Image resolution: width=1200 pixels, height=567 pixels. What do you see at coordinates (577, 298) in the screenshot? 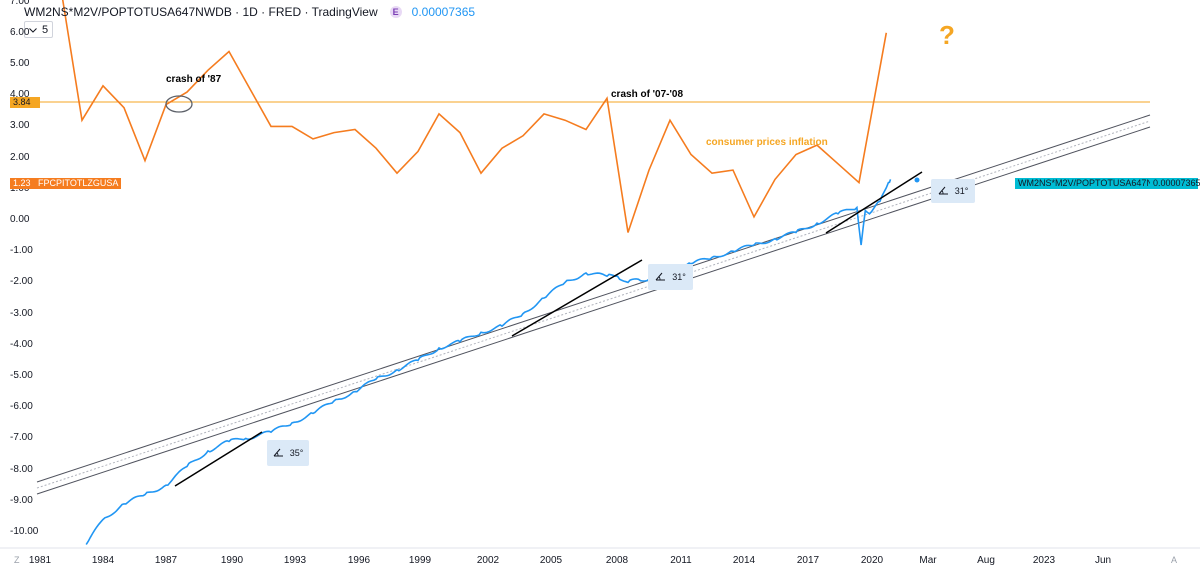
I see `trend-line-2003` at bounding box center [577, 298].